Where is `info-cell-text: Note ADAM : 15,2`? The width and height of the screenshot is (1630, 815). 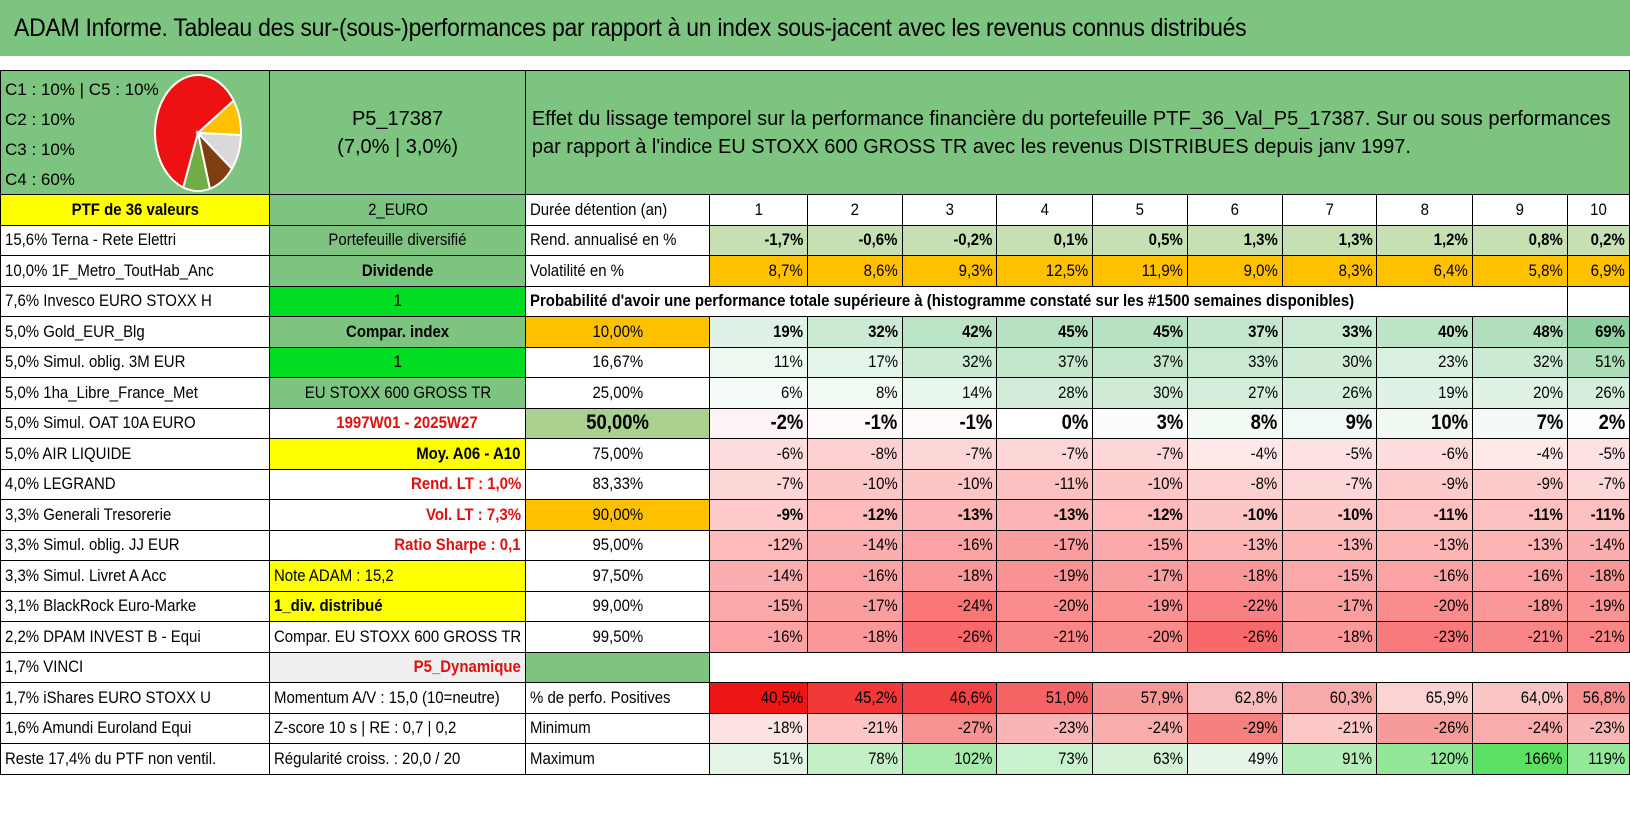 info-cell-text: Note ADAM : 15,2 is located at coordinates (334, 575).